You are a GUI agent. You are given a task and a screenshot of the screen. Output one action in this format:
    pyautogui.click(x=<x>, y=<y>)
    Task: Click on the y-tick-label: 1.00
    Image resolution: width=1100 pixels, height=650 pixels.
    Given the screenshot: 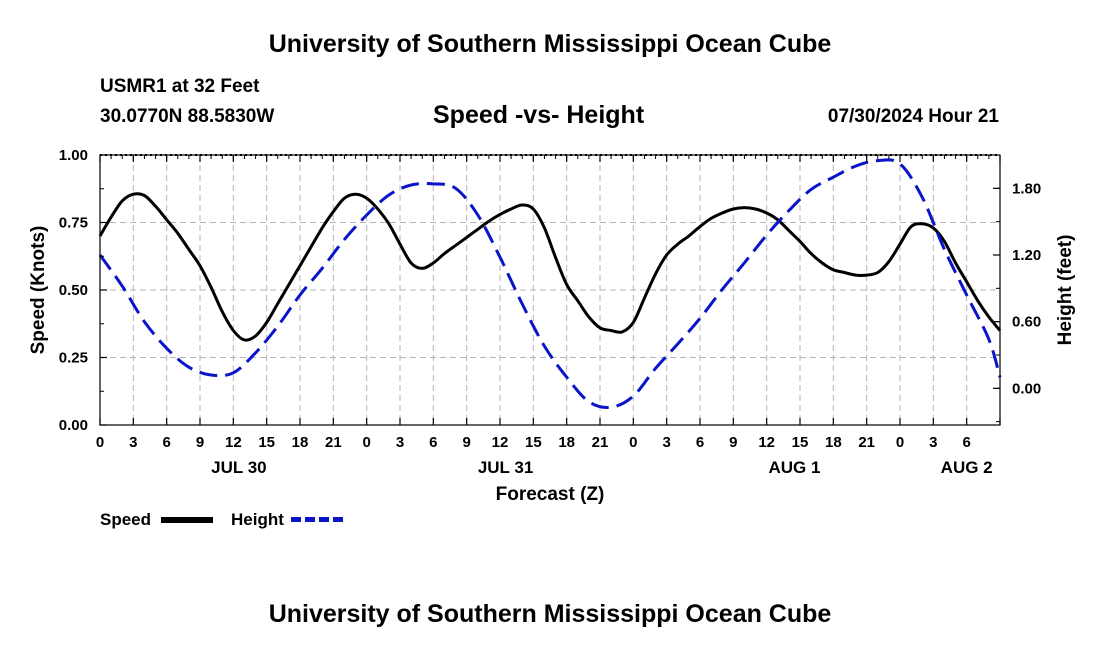 What is the action you would take?
    pyautogui.click(x=73, y=155)
    